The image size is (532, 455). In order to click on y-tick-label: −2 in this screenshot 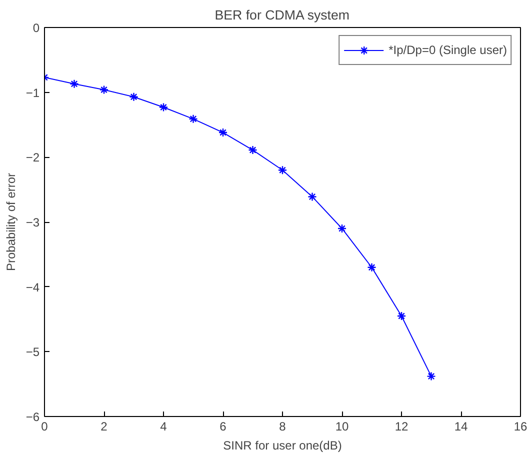, I will do `click(33, 157)`.